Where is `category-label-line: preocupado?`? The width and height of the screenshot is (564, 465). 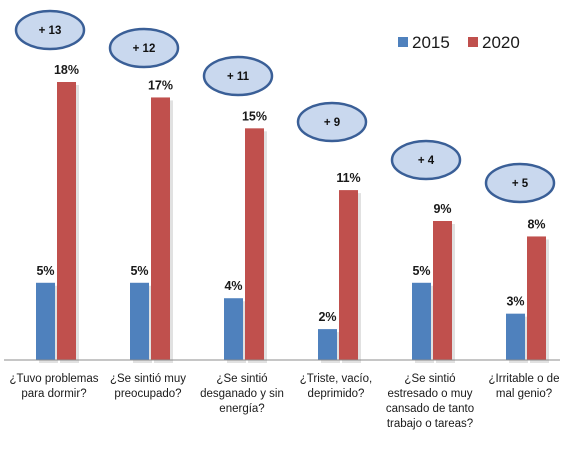 category-label-line: preocupado? is located at coordinates (147, 394).